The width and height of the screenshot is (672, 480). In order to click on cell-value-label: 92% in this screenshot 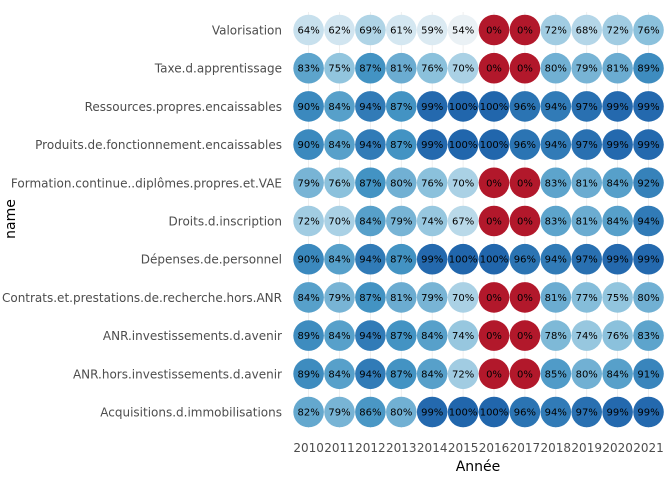, I will do `click(648, 183)`.